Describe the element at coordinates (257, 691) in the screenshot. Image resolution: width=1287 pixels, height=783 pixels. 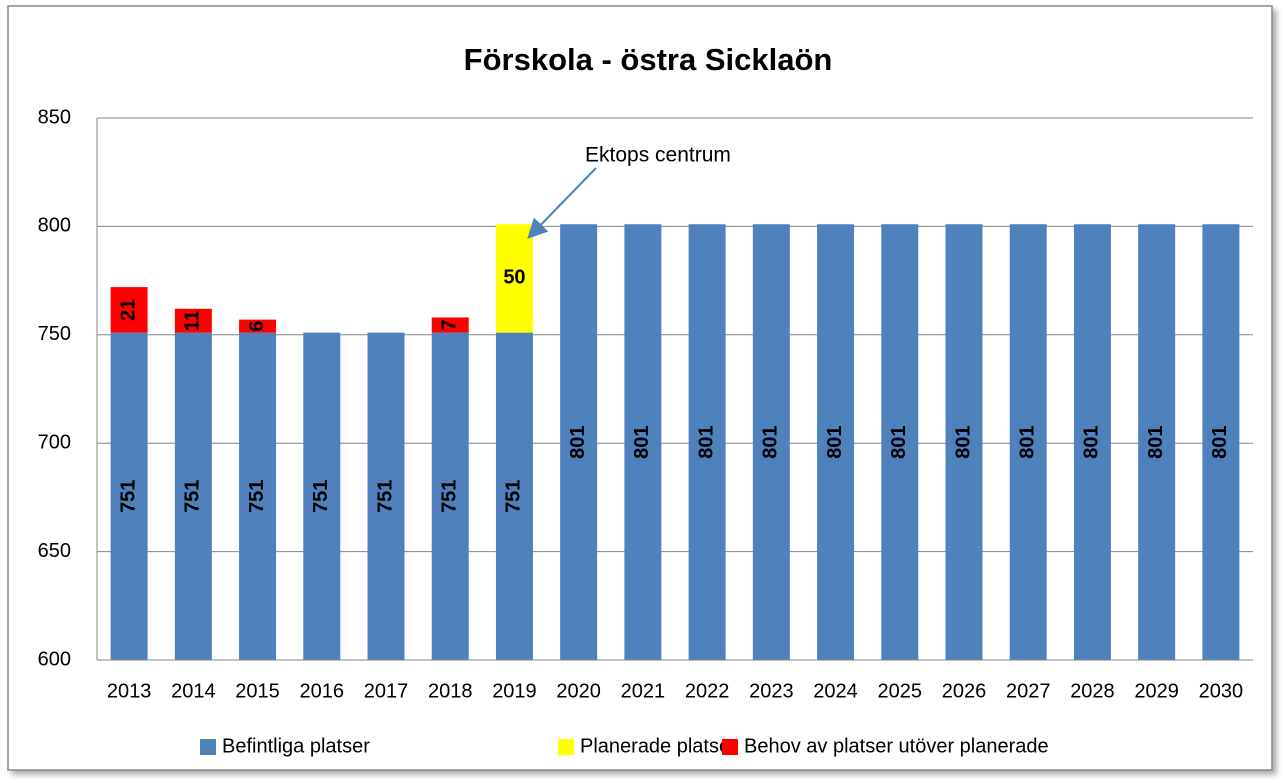
I see `x-tick-label: 2015` at that location.